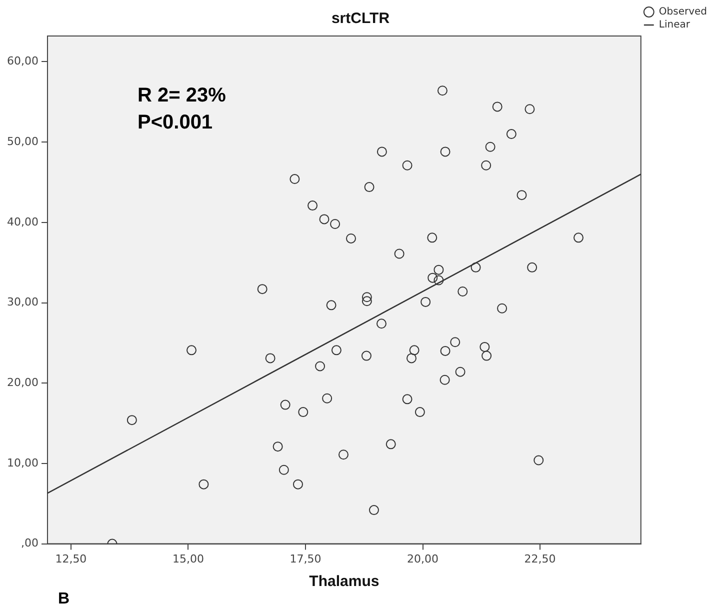  Describe the element at coordinates (22, 302) in the screenshot. I see `y-tick-label: 30,00` at that location.